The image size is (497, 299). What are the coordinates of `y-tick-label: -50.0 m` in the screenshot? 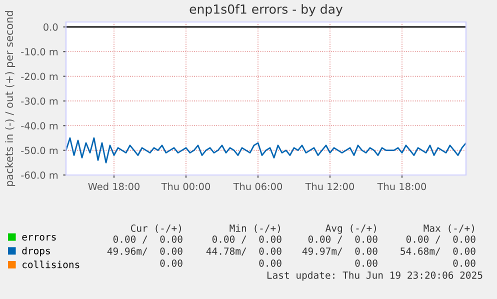 It's located at (39, 150).